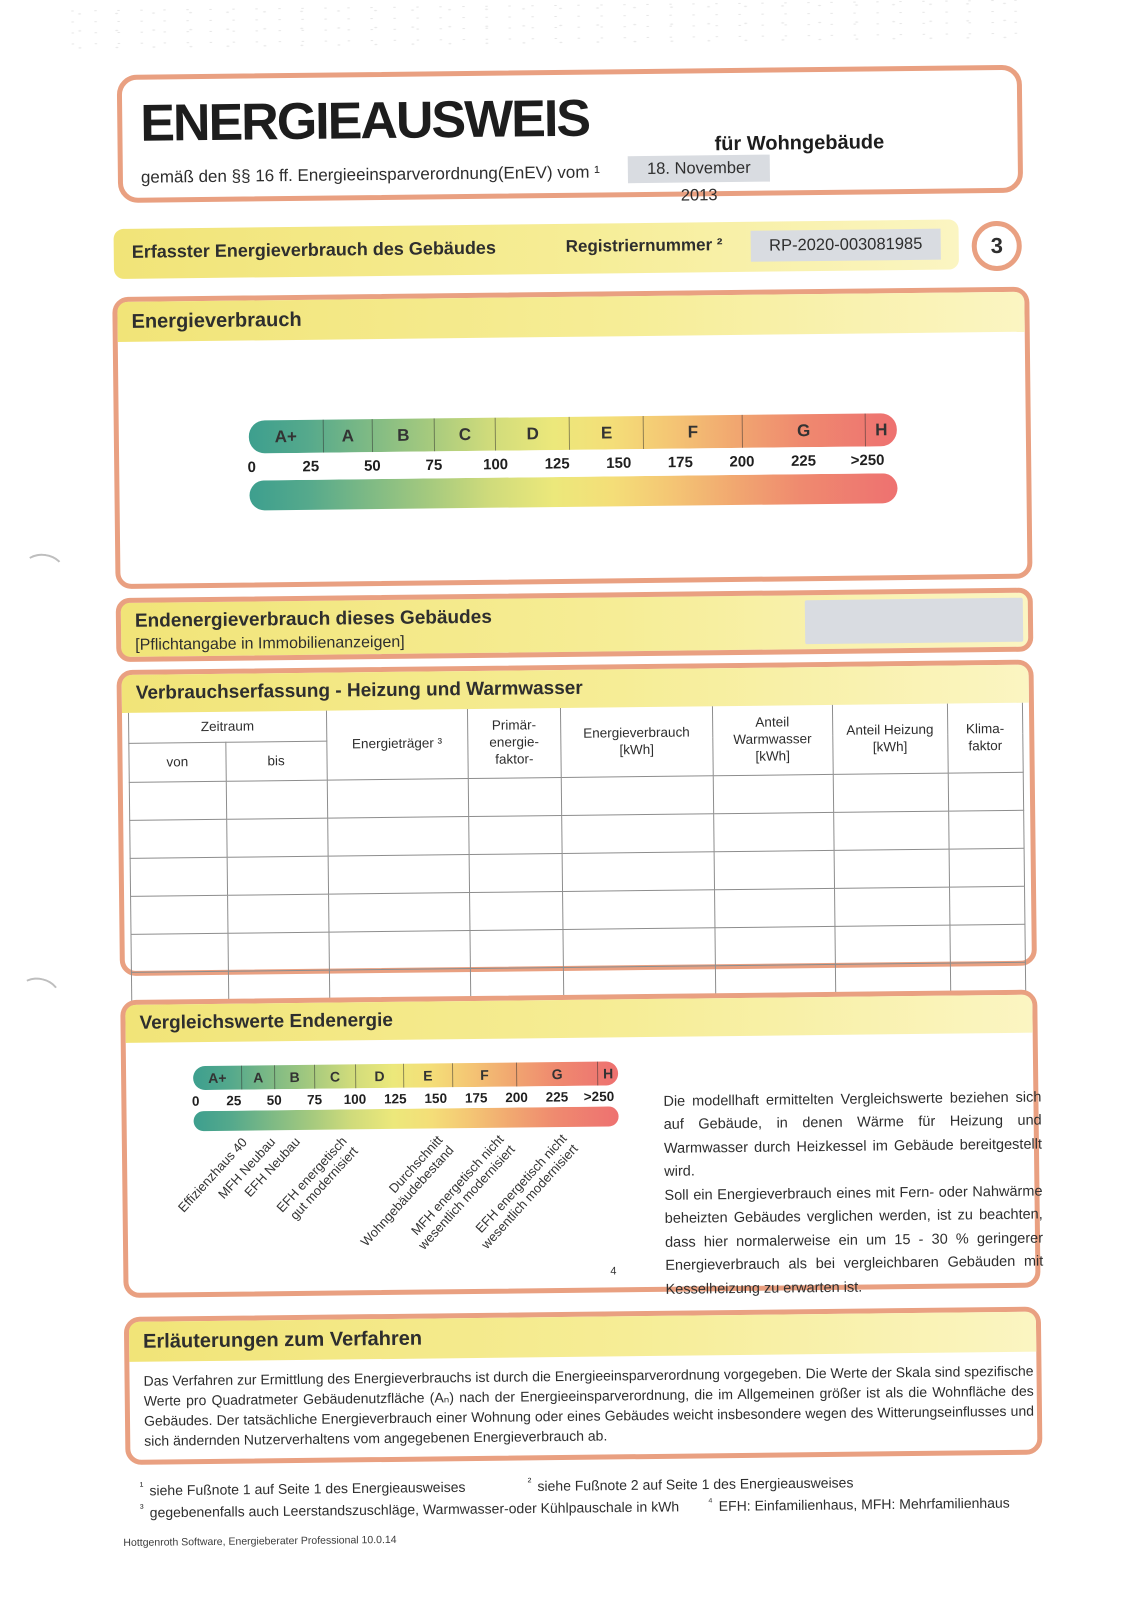  What do you see at coordinates (606, 432) in the screenshot?
I see `scale-class-label: E` at bounding box center [606, 432].